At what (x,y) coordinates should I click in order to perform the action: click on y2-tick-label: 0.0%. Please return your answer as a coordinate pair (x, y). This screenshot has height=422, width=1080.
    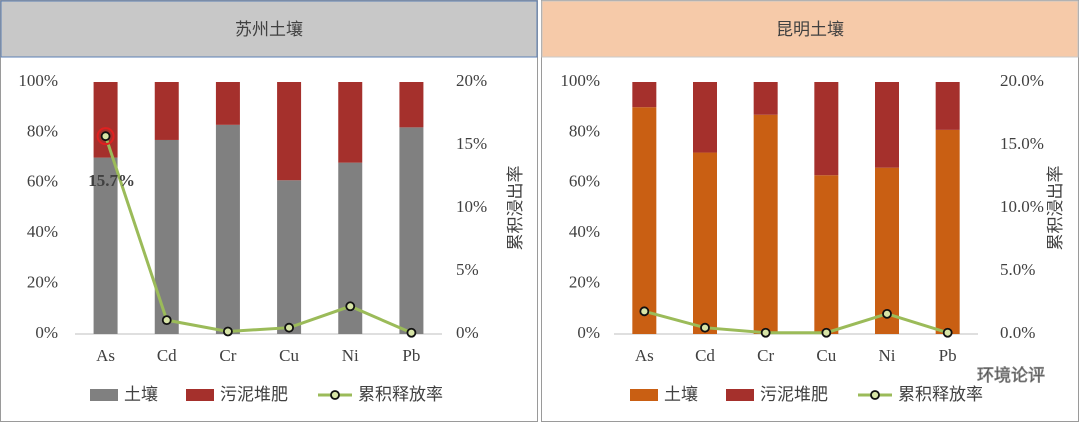
    Looking at the image, I should click on (1017, 332).